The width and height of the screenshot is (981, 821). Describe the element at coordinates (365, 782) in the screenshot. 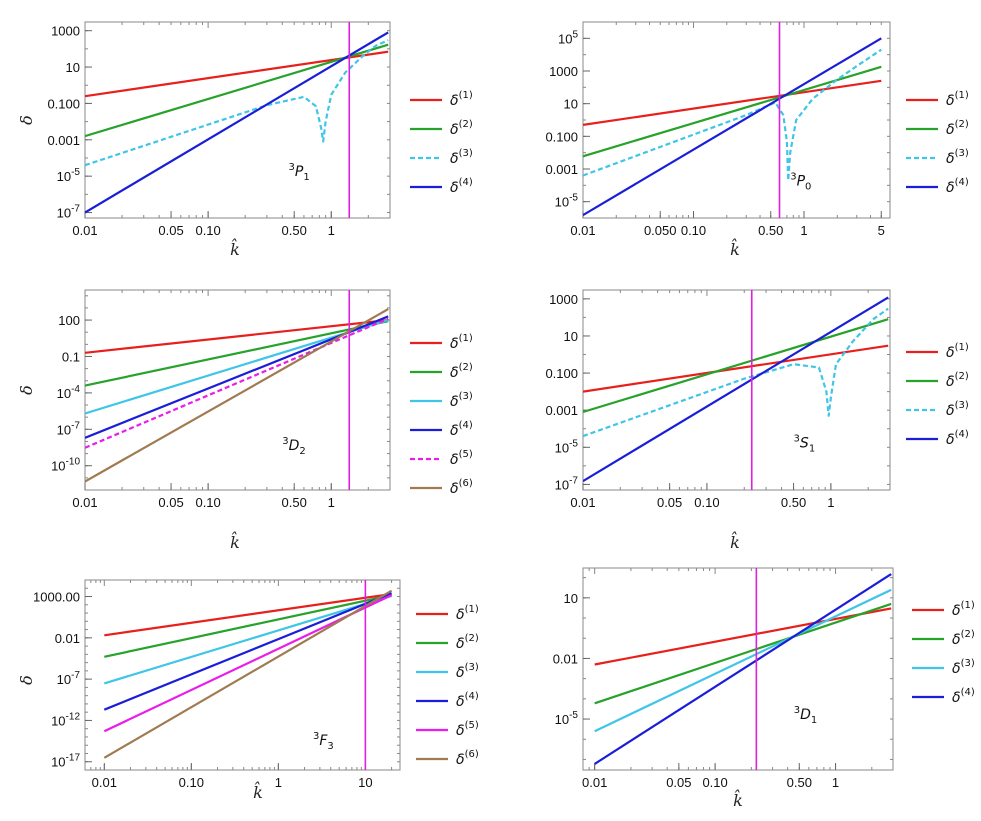

I see `x-tick-label: 10` at that location.